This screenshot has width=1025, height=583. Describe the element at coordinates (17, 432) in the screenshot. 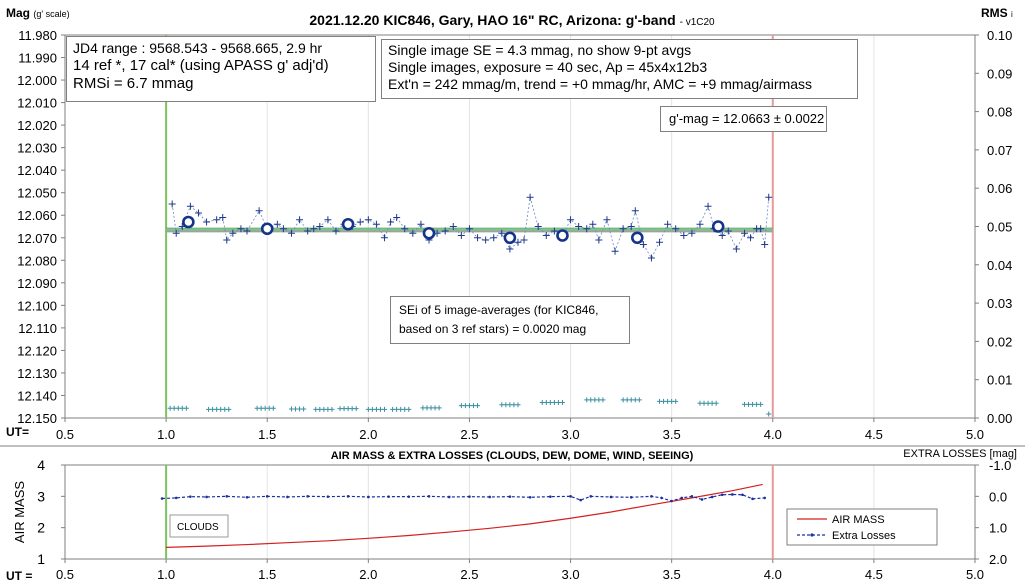

I see `top-x-axis-label: UT=` at that location.